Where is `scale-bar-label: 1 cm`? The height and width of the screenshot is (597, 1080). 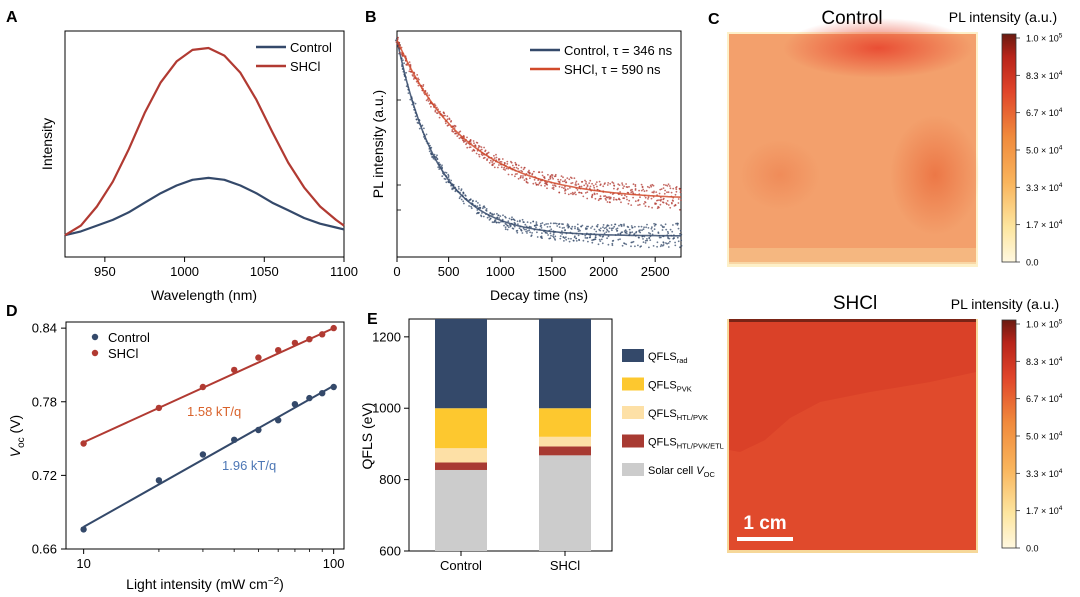
scale-bar-label: 1 cm is located at coordinates (764, 523).